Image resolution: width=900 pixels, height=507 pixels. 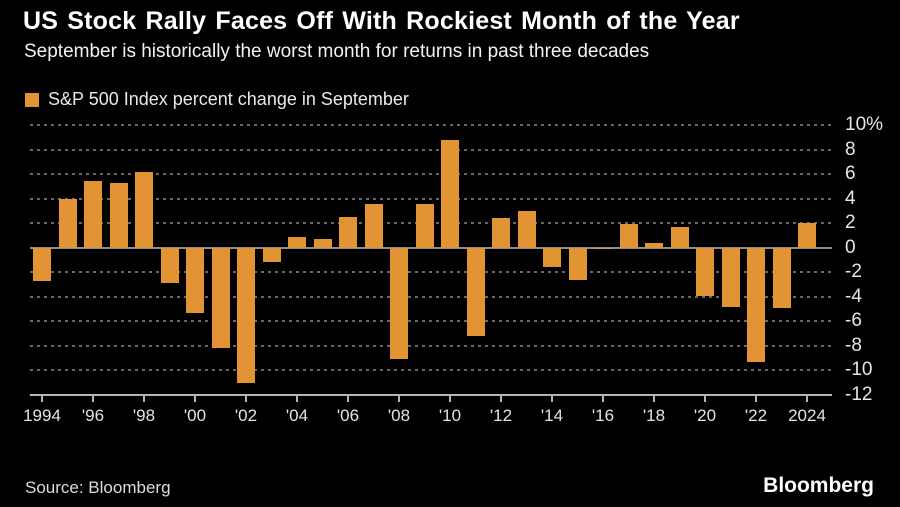 I want to click on y-axis-label: 2, so click(x=850, y=223).